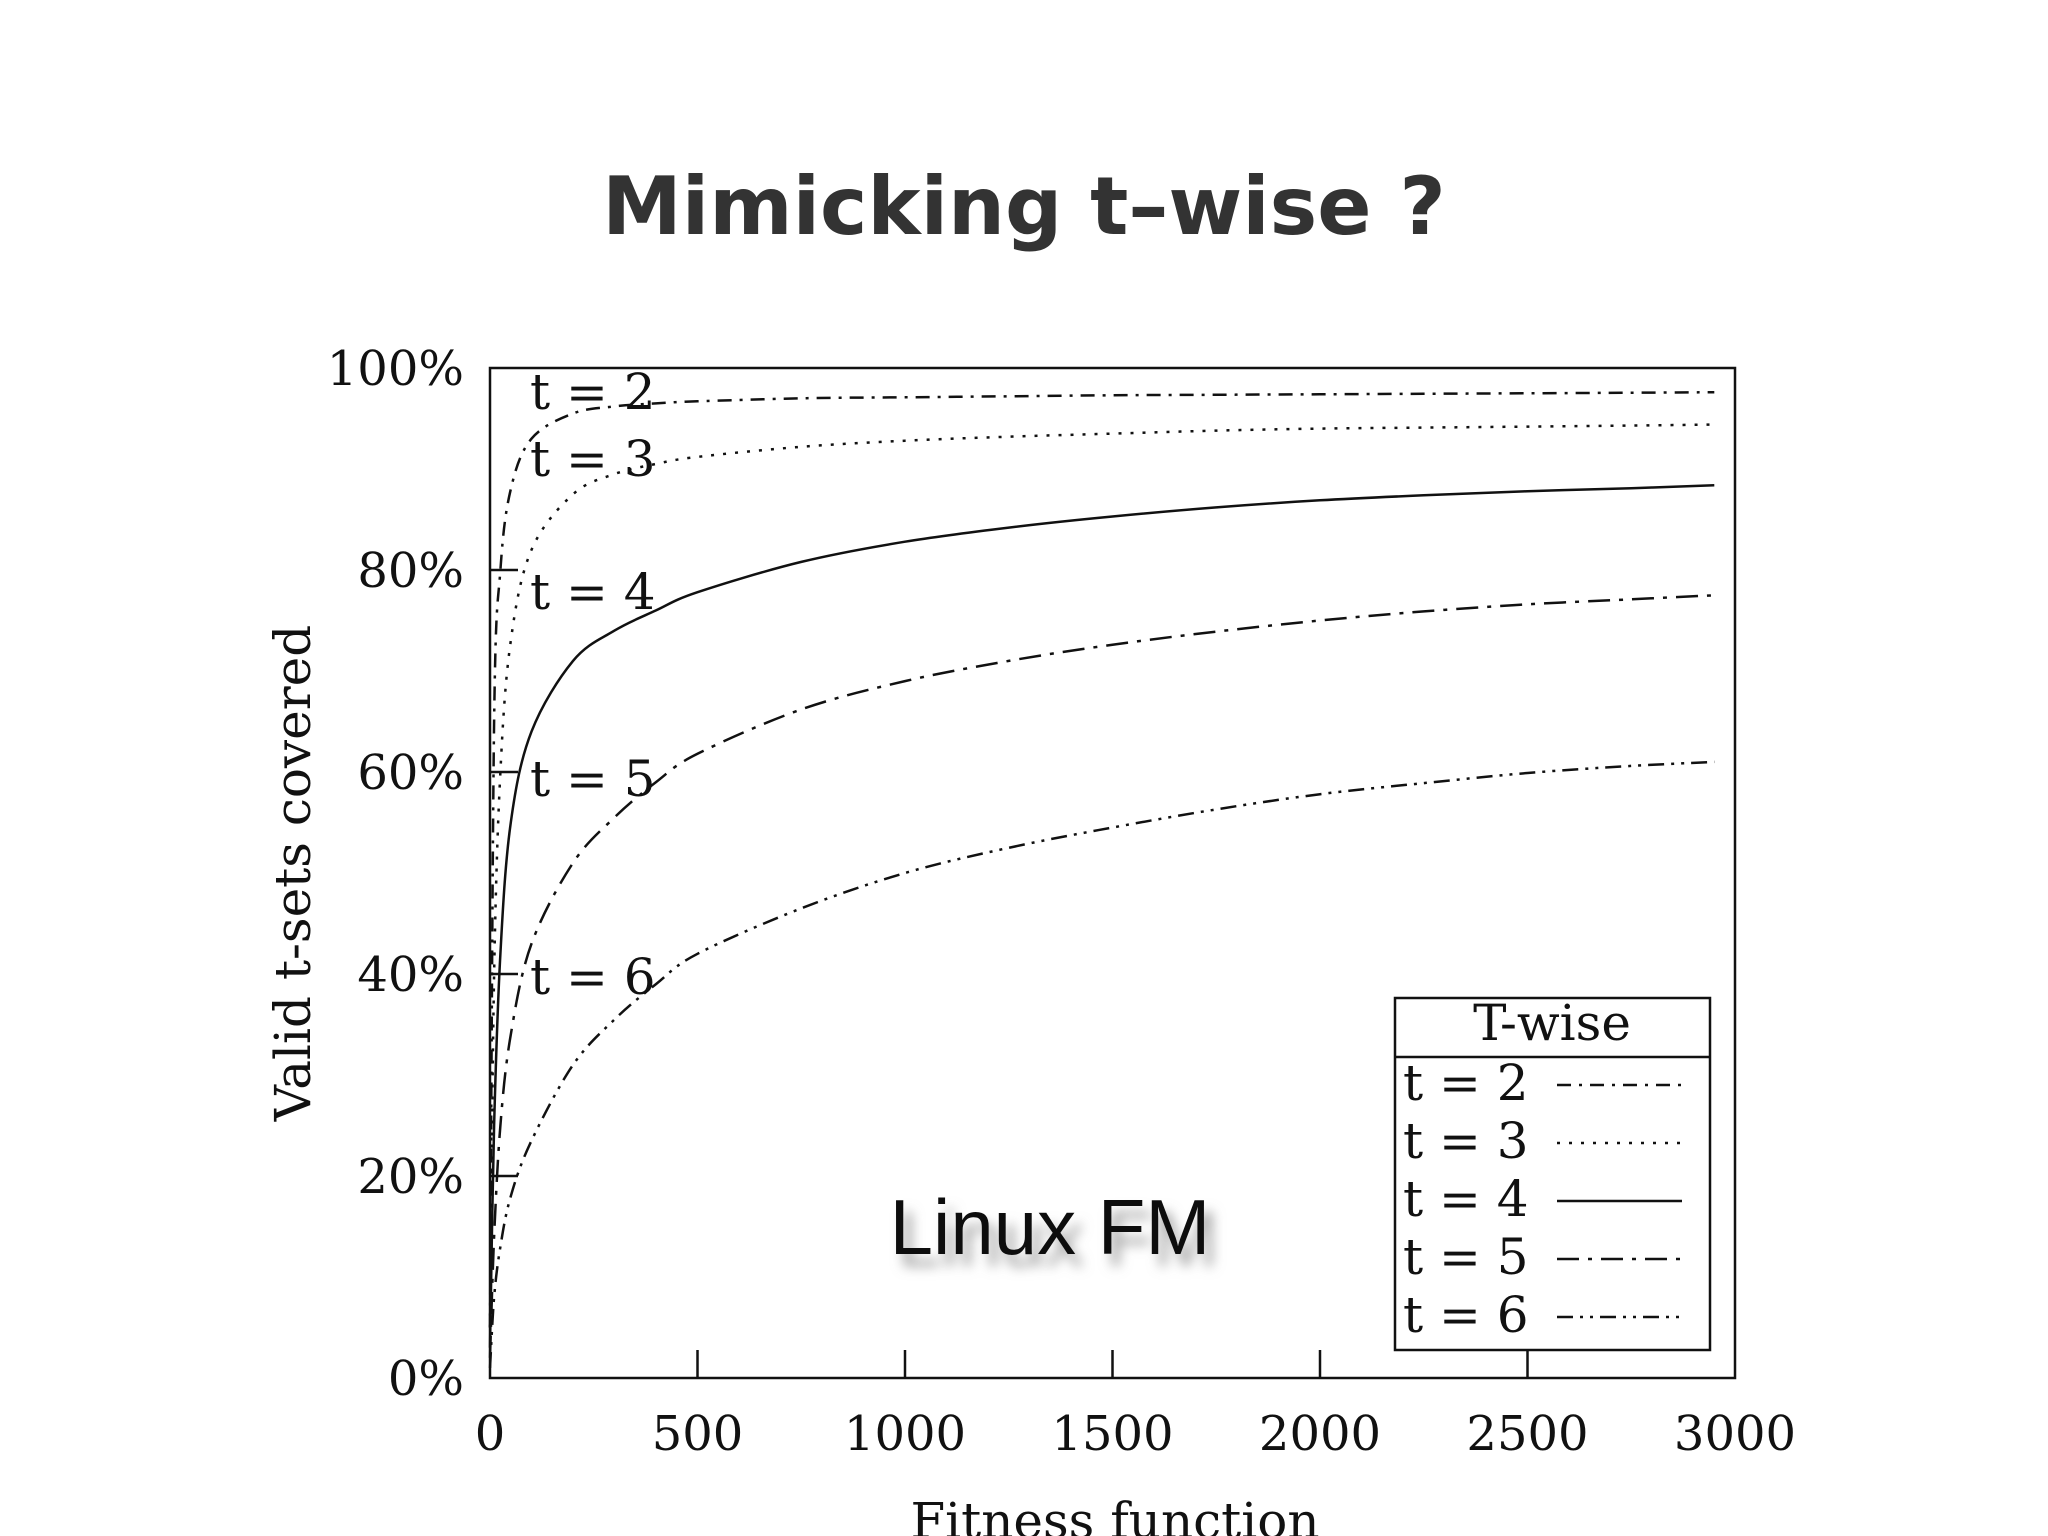 This screenshot has height=1536, width=2048. What do you see at coordinates (1466, 1257) in the screenshot?
I see `legend-label-t5: t = 5` at bounding box center [1466, 1257].